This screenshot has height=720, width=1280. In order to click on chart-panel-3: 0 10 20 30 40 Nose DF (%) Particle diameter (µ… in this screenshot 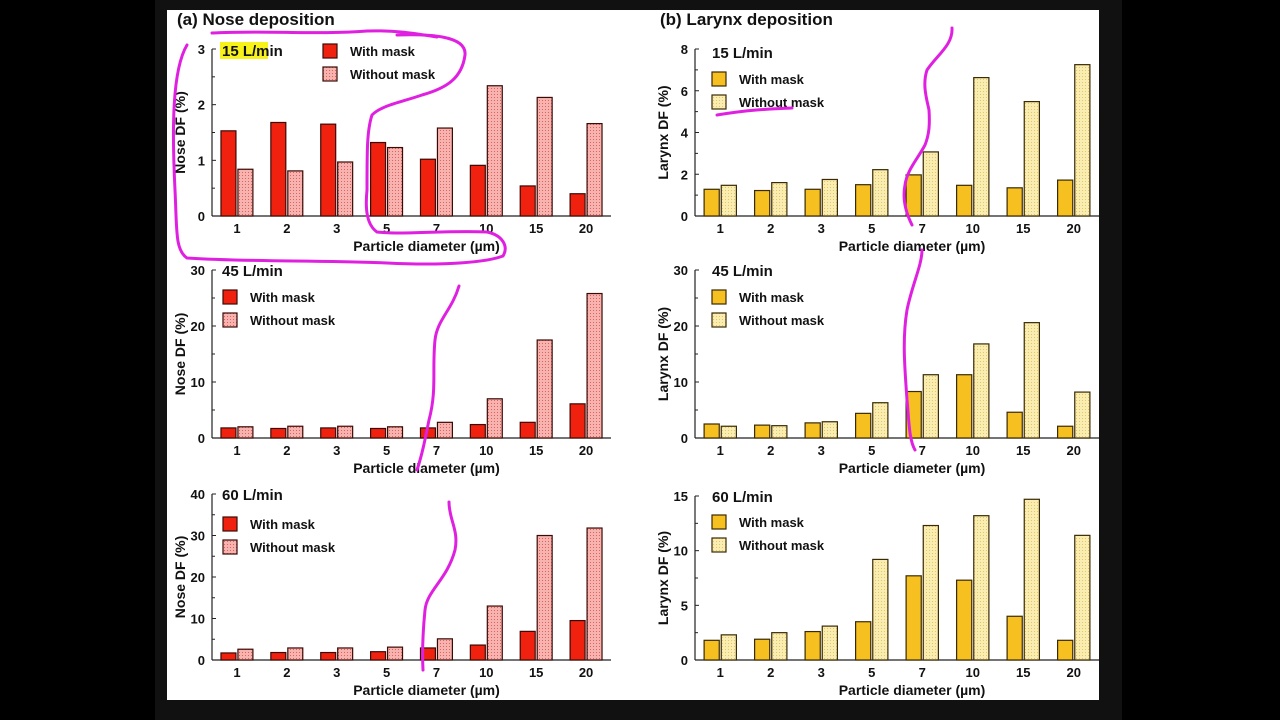, I will do `click(391, 592)`.